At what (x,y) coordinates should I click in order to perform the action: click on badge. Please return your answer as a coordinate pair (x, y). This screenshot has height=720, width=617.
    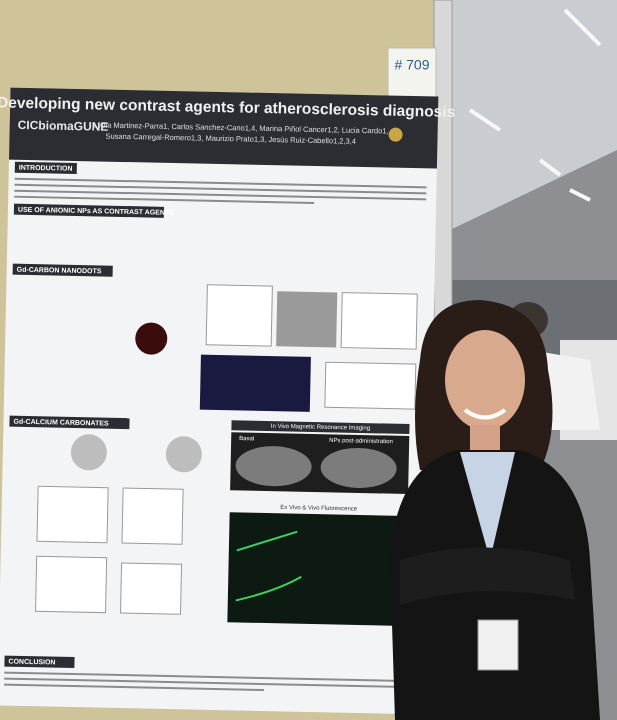
    Looking at the image, I should click on (498, 645).